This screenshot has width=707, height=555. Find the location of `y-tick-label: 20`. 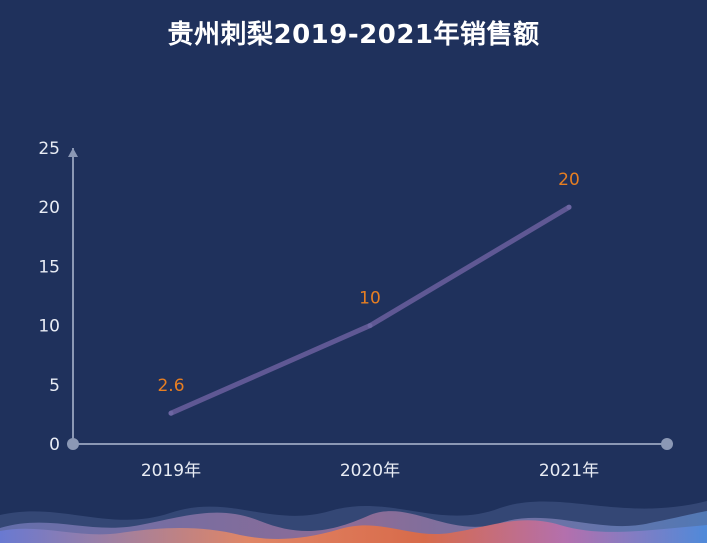

y-tick-label: 20 is located at coordinates (49, 208).